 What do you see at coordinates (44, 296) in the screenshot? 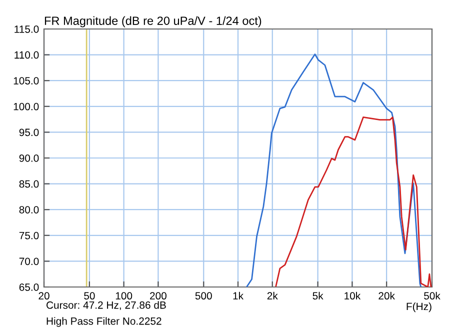
I see `x-tick-label: 20` at bounding box center [44, 296].